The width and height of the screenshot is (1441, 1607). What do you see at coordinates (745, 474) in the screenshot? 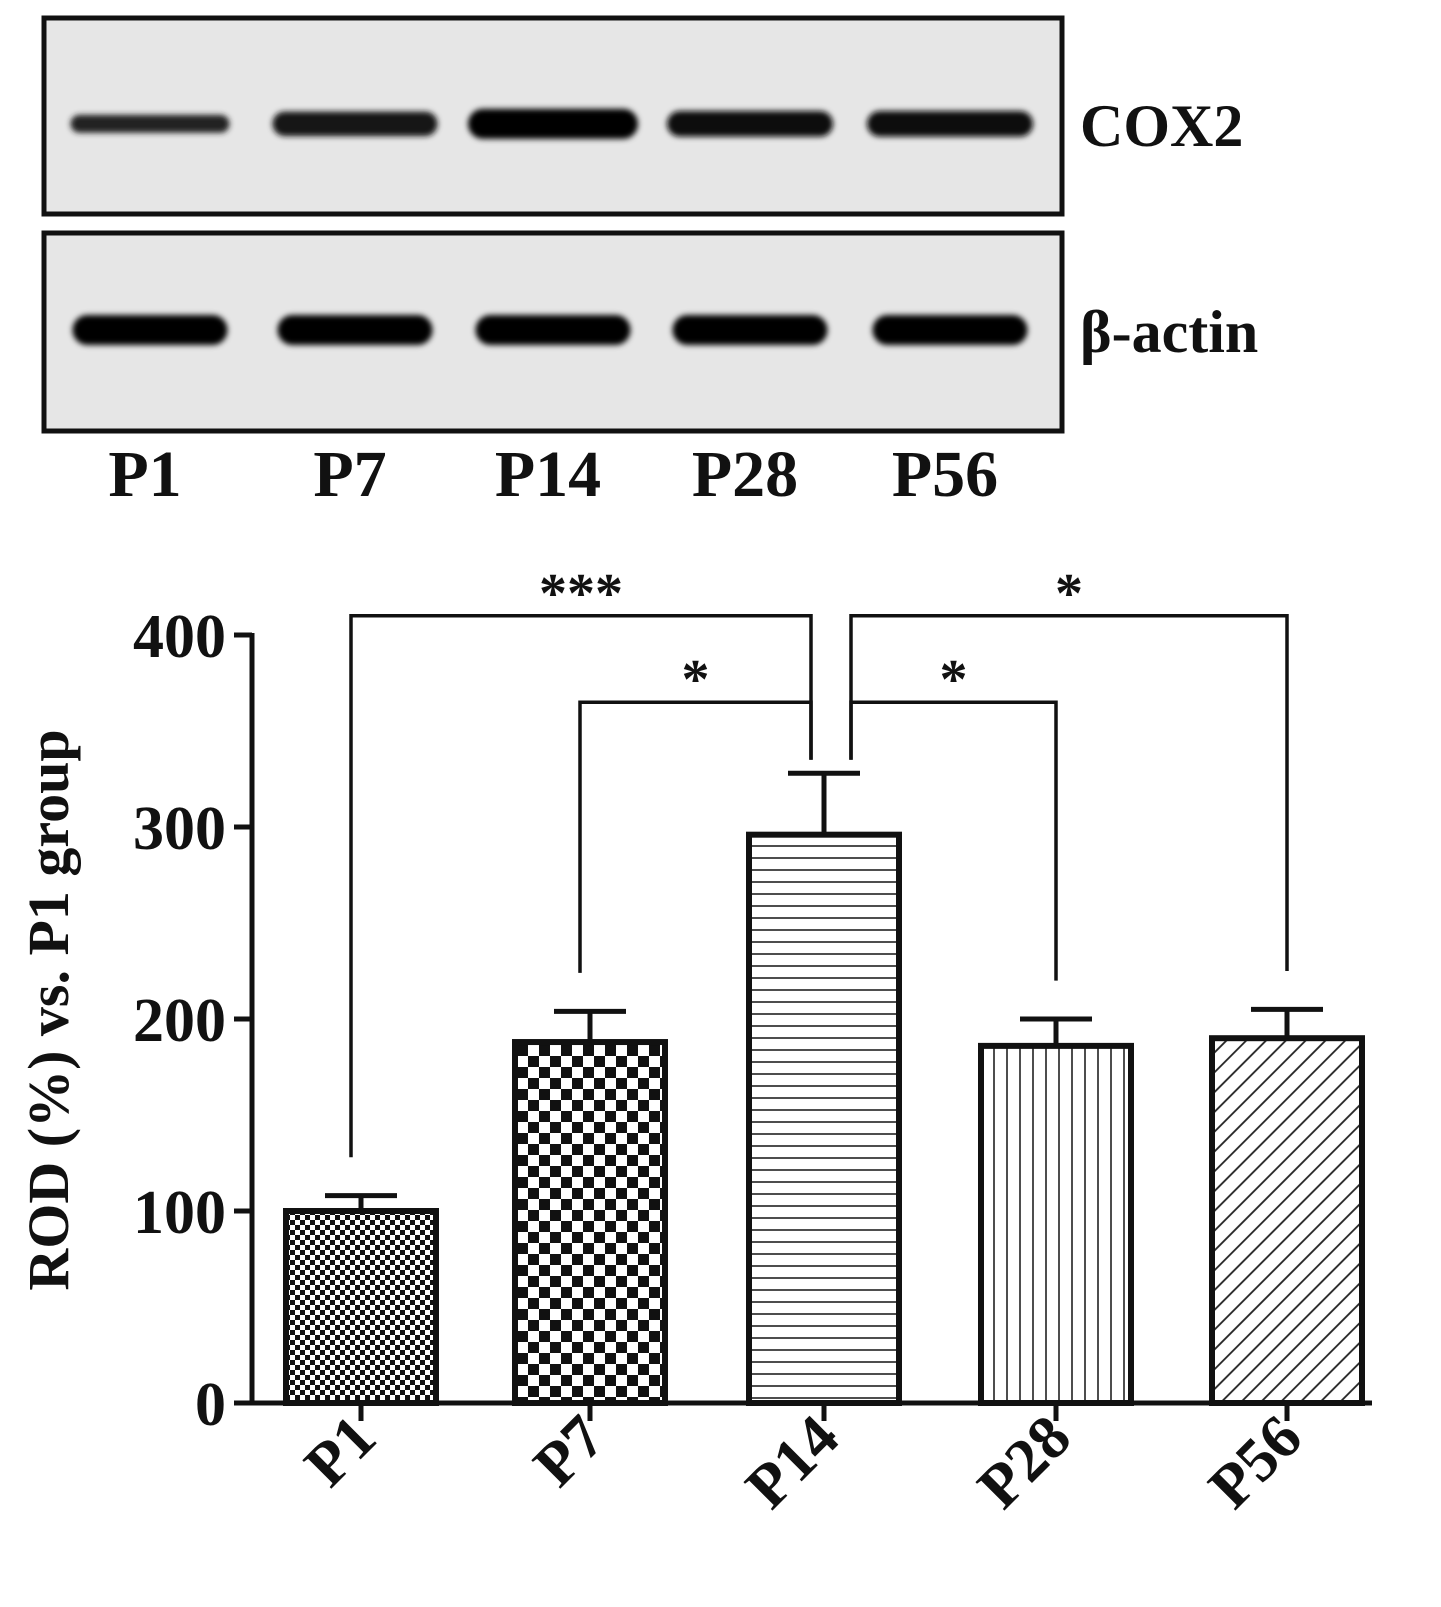
I see `blot-lane-label: P28` at bounding box center [745, 474].